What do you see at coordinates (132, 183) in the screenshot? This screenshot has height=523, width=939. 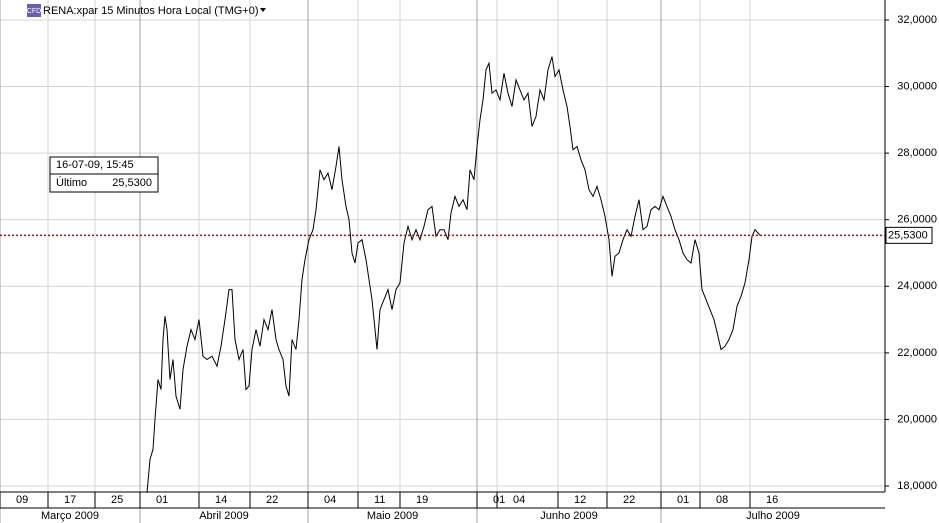 I see `tooltip-value: 25,5300` at bounding box center [132, 183].